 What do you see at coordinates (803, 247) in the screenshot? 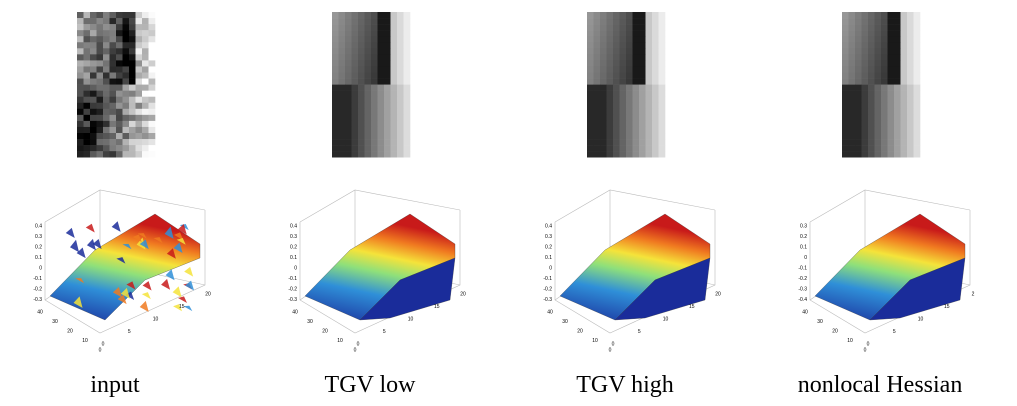
I see `z-tick-label: 0.1` at bounding box center [803, 247].